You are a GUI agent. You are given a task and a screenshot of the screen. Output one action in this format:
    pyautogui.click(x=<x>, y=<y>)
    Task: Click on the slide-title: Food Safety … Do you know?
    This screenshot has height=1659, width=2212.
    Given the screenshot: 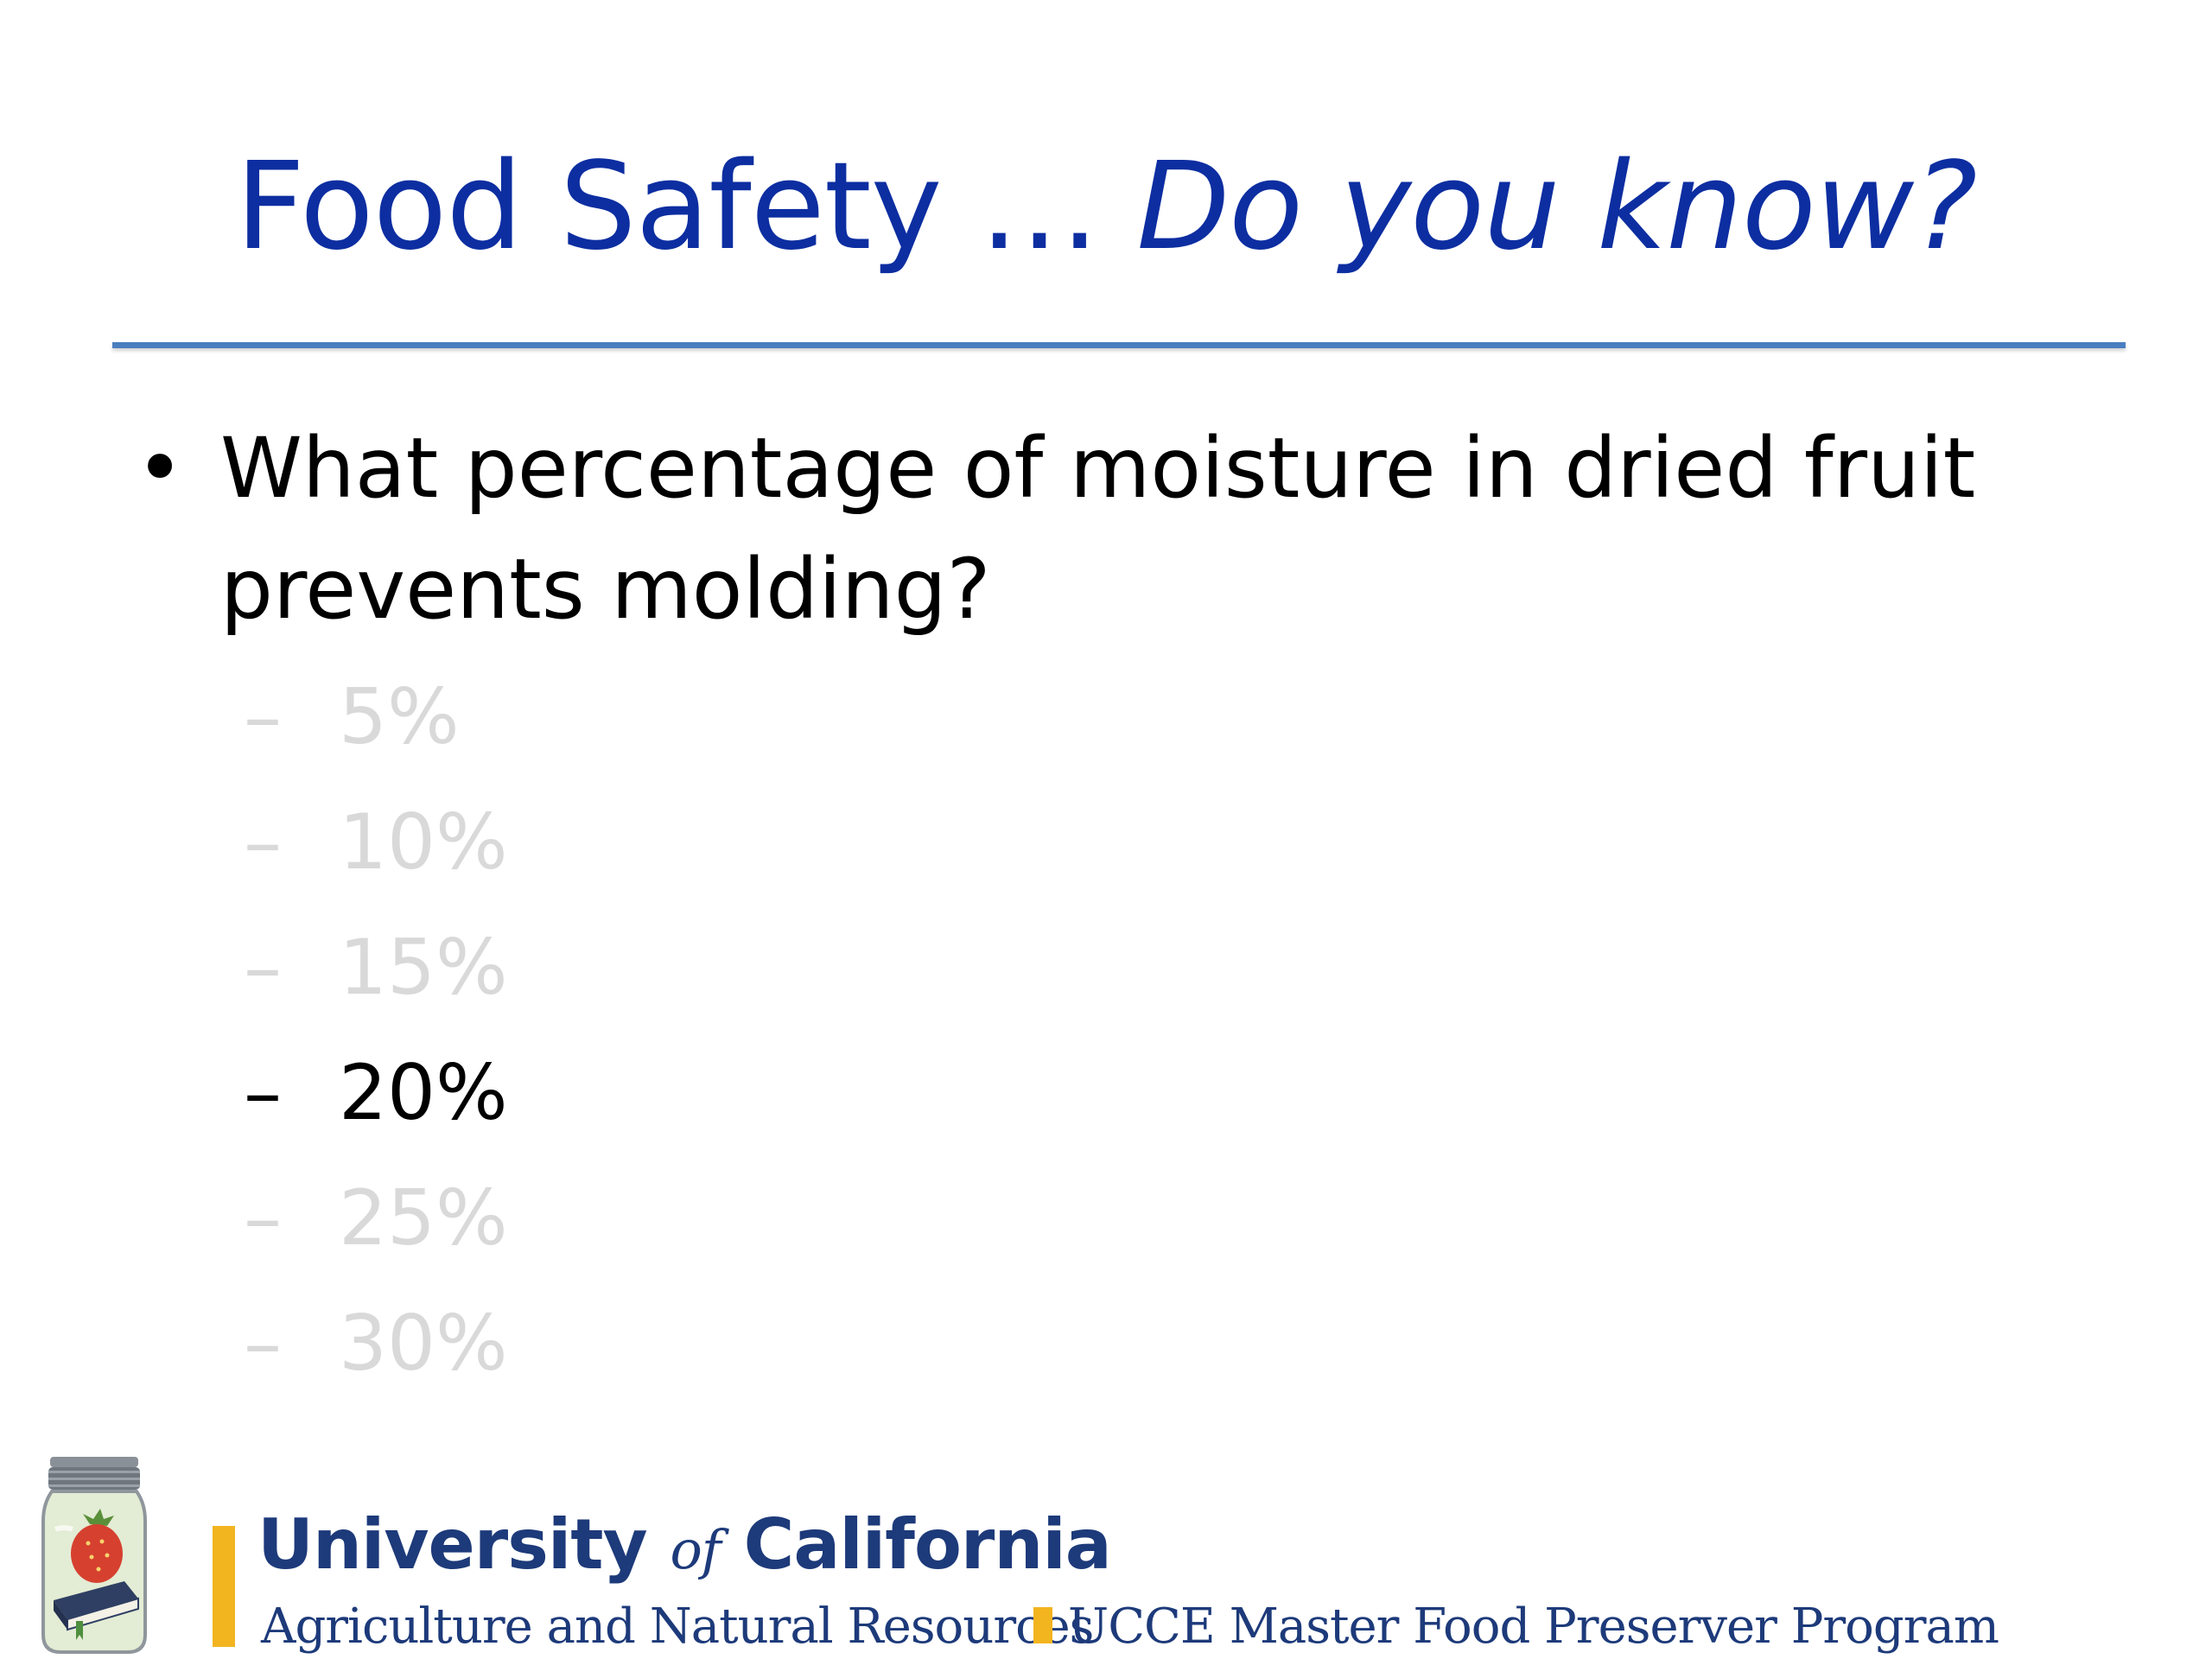 What is the action you would take?
    pyautogui.click(x=1106, y=207)
    